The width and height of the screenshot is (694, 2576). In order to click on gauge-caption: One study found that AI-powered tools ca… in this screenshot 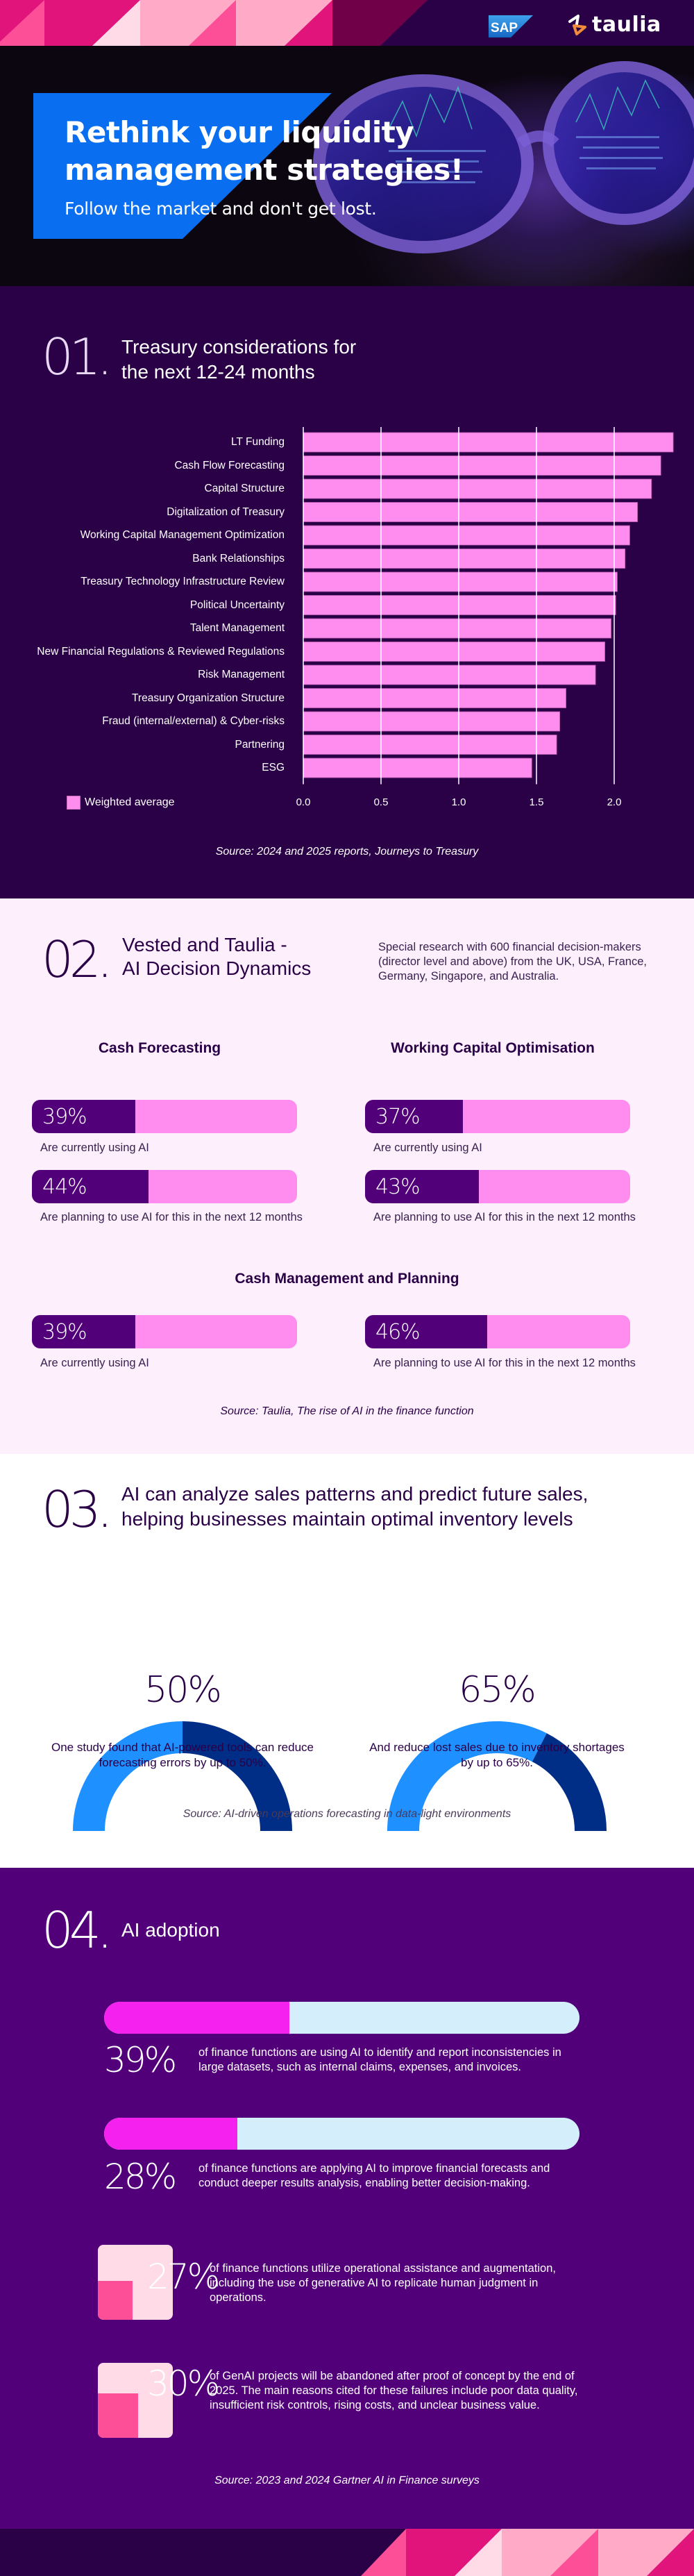, I will do `click(182, 1755)`.